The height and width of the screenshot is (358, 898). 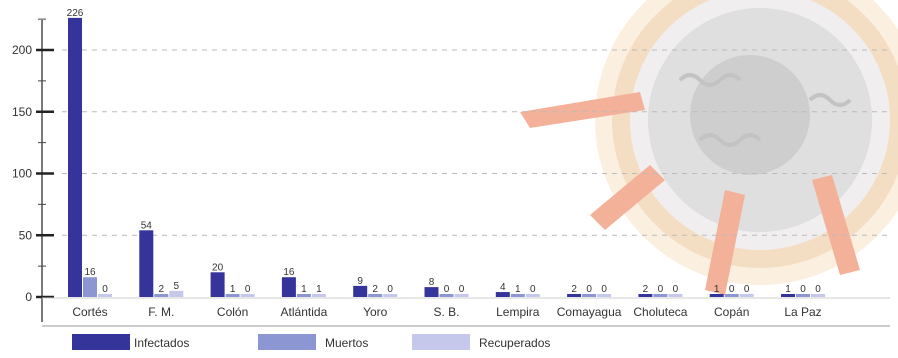 I want to click on data-label-recuperados-0: 0, so click(x=105, y=289).